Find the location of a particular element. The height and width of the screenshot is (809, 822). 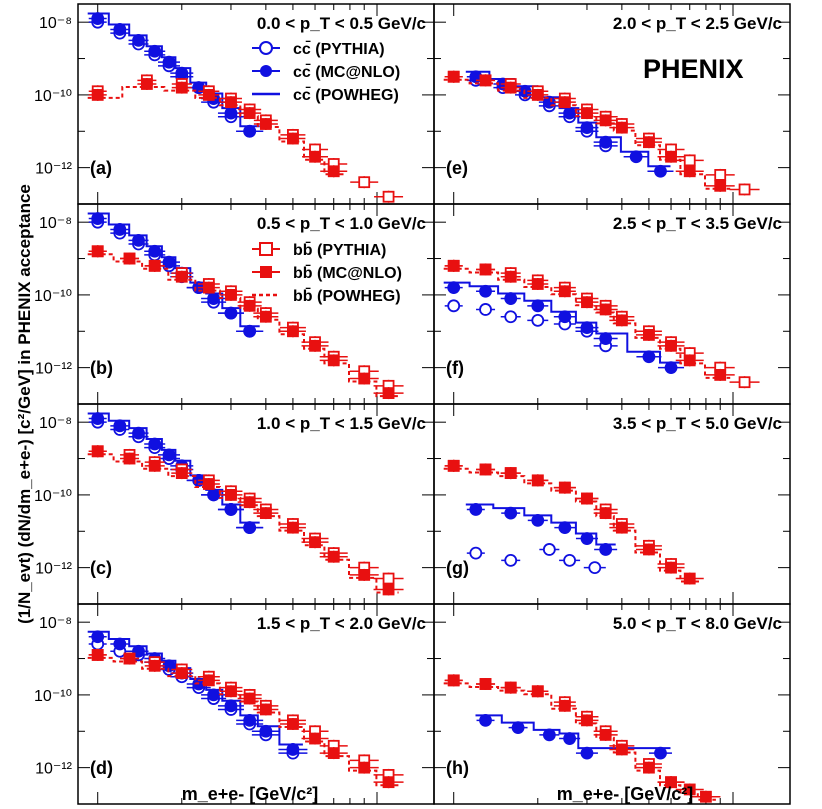

brand-label: PHENIX is located at coordinates (693, 69).